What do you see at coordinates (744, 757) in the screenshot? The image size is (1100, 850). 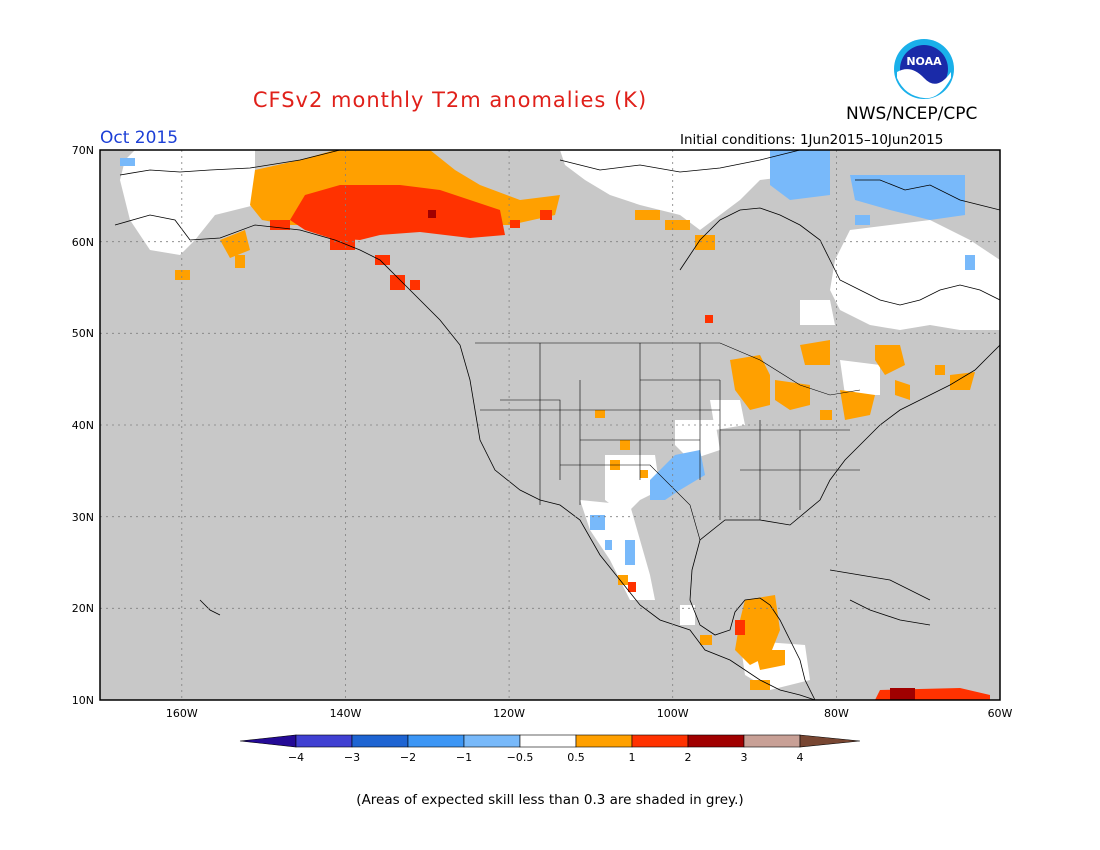 I see `colorbar-label: 3` at bounding box center [744, 757].